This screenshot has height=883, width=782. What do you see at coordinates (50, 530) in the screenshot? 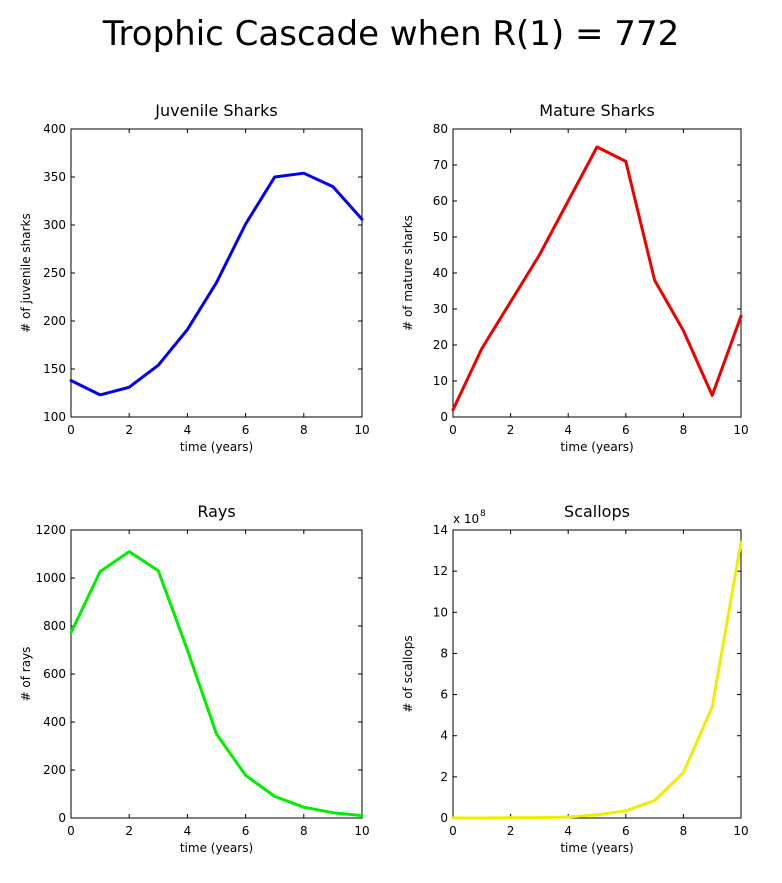
I see `y-tick-label: 1200` at bounding box center [50, 530].